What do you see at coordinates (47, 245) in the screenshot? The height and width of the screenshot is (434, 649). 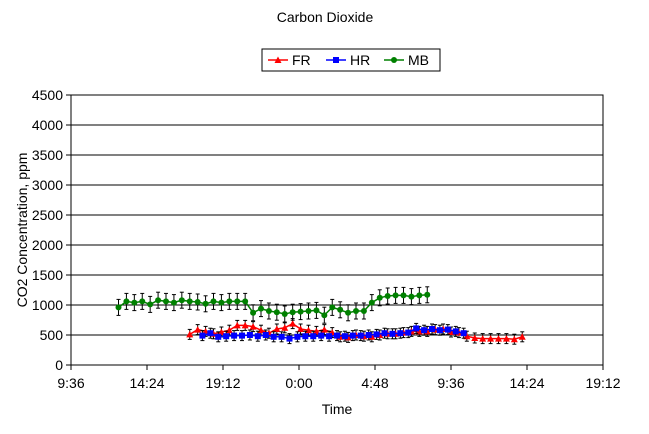 I see `y-tick-label: 2000` at bounding box center [47, 245].